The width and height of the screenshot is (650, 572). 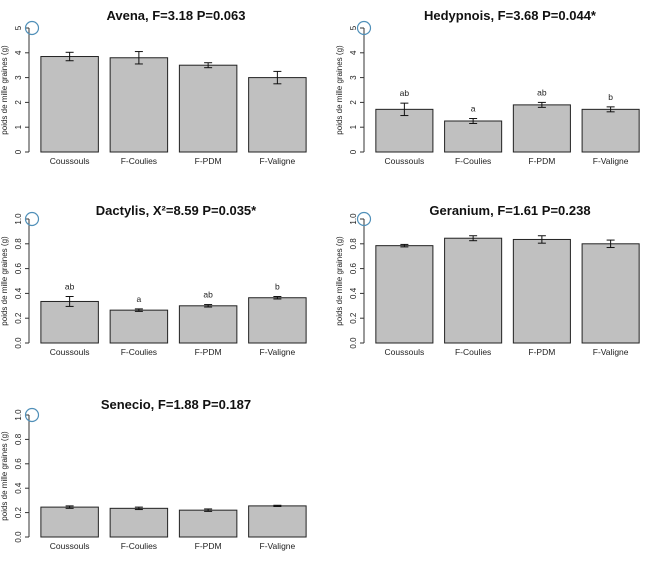 What do you see at coordinates (176, 210) in the screenshot?
I see `chart-title: Dactylis, X²=8.59 P=0.035*` at bounding box center [176, 210].